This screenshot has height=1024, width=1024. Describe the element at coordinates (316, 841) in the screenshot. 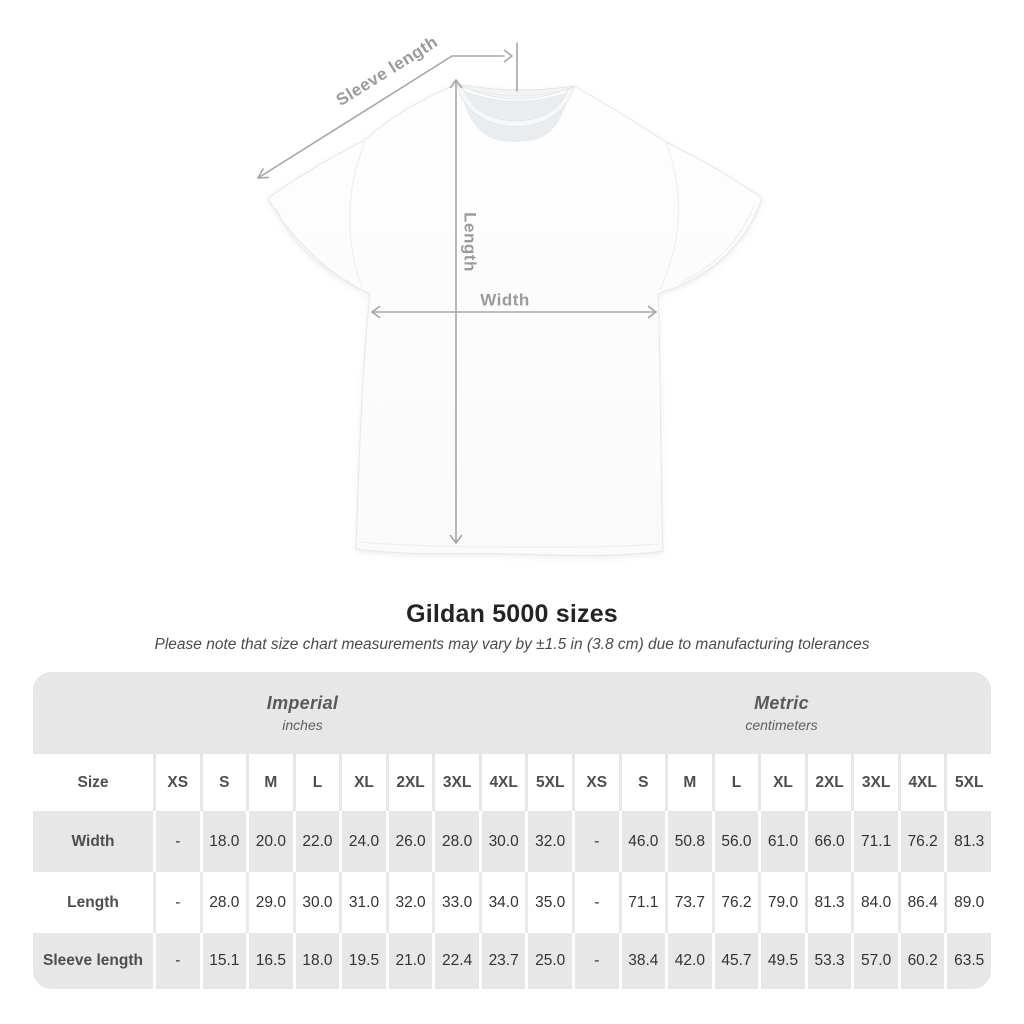

I see `value-cell: 22.0` at that location.